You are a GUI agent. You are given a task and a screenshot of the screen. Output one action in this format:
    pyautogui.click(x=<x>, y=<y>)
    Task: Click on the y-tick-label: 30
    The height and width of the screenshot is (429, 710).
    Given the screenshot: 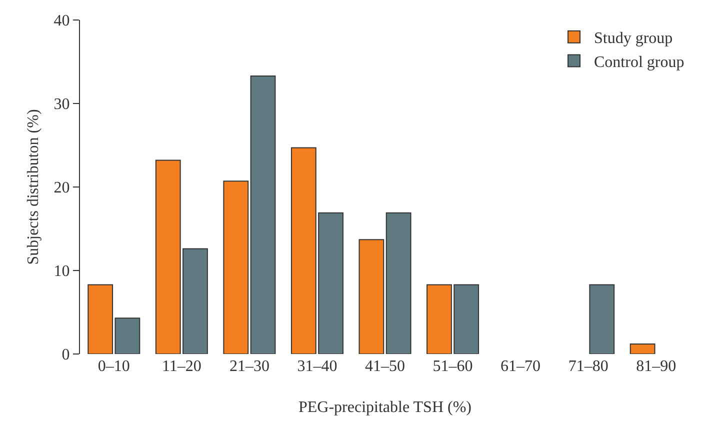 What is the action you would take?
    pyautogui.click(x=62, y=105)
    